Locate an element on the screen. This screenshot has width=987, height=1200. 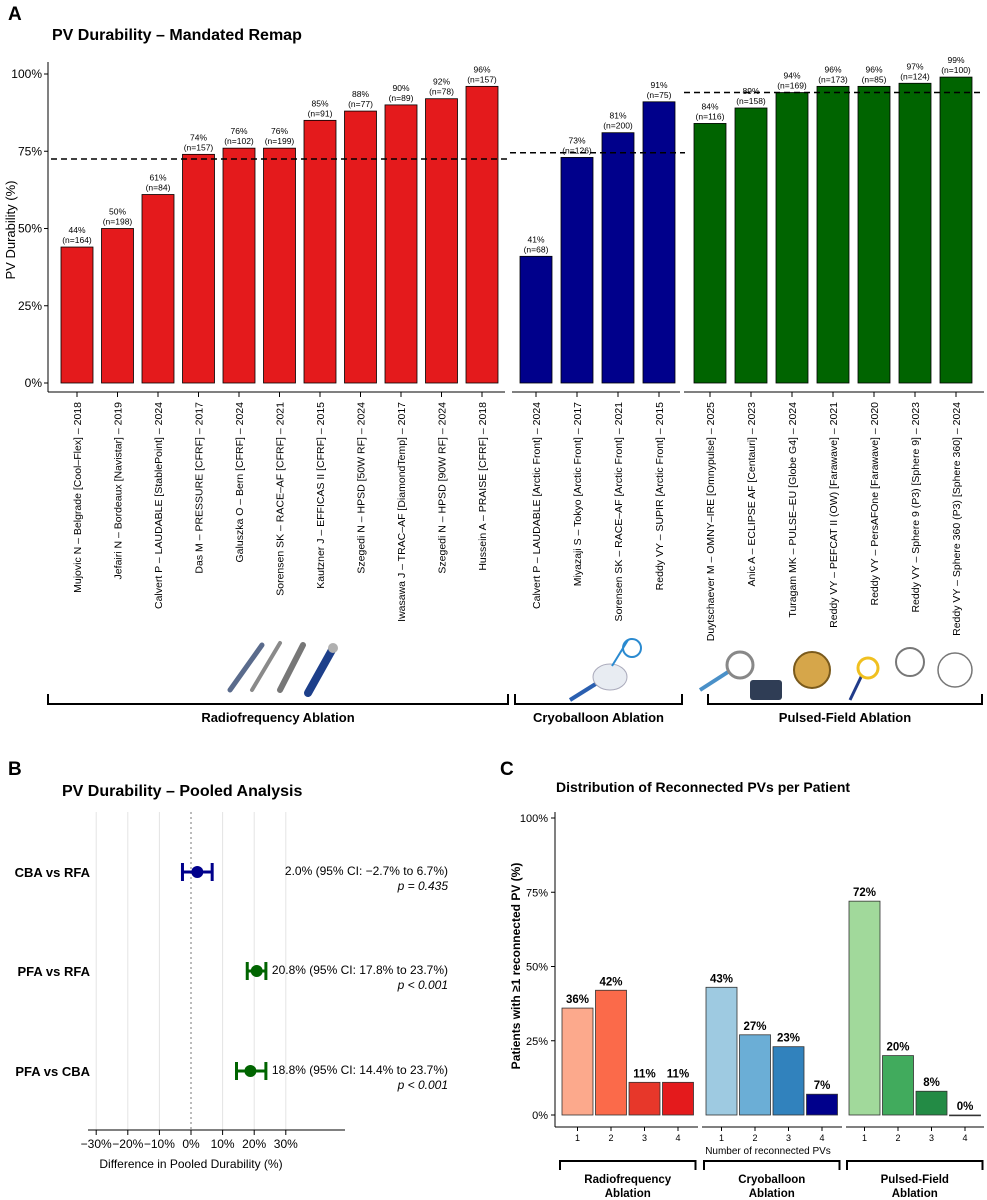
panel-a-bar-pct-label: 91% is located at coordinates (658, 85).